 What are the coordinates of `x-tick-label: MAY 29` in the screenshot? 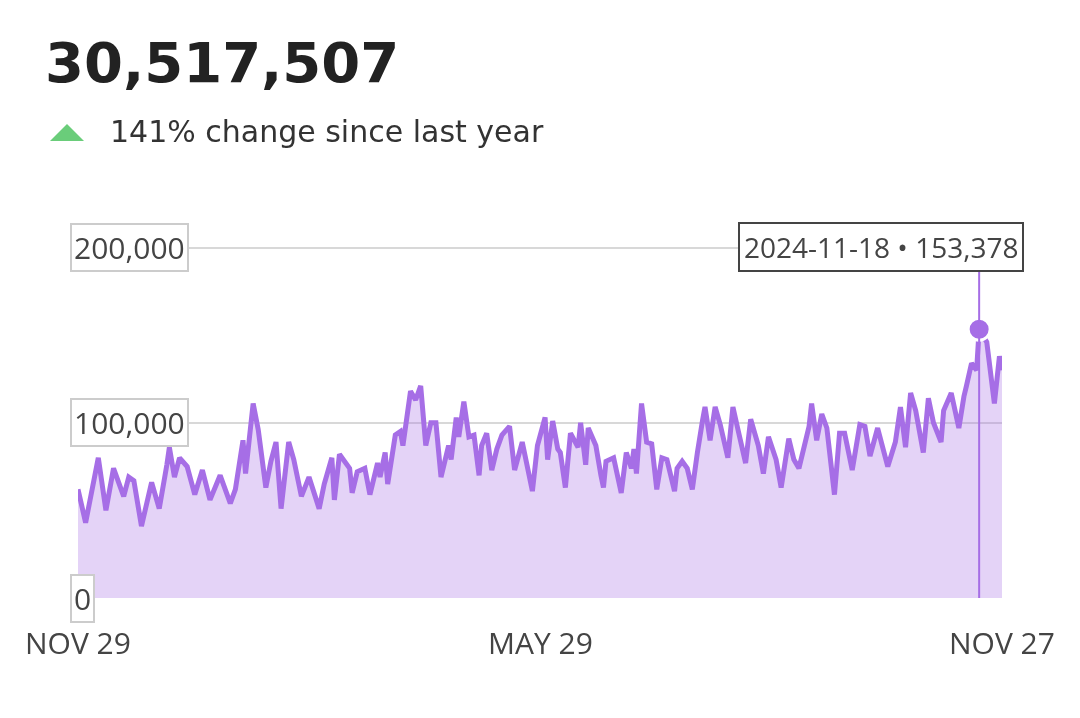 It's located at (540, 642).